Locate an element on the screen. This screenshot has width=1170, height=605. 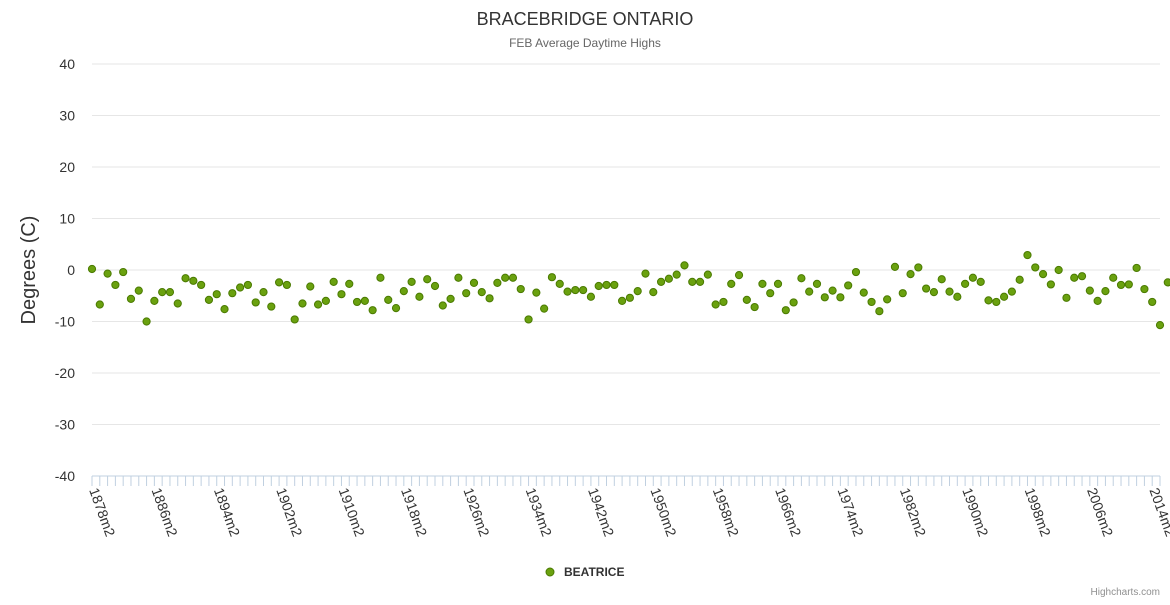
legend-marker-beatrice is located at coordinates (550, 572).